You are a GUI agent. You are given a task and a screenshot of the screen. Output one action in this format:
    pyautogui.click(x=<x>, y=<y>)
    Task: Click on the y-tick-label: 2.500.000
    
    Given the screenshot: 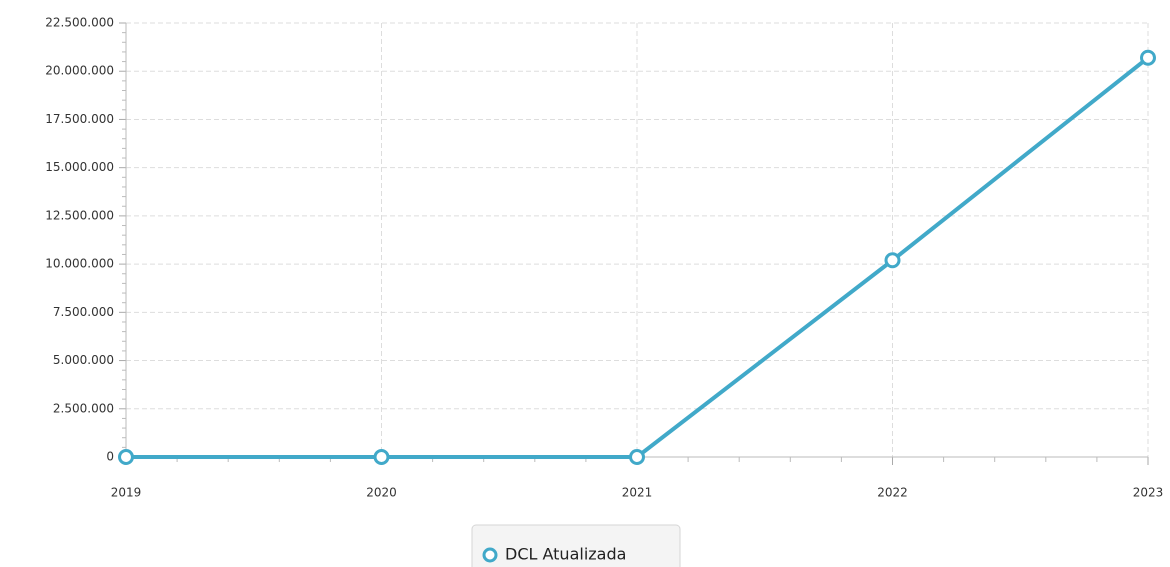 What is the action you would take?
    pyautogui.click(x=83, y=408)
    